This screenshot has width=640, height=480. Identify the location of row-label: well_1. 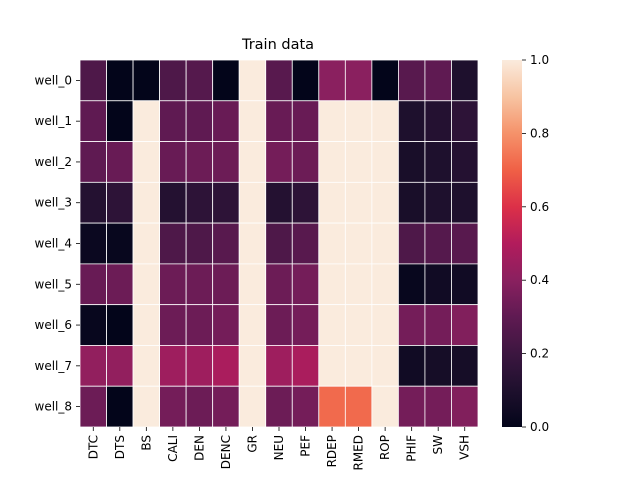
(54, 121).